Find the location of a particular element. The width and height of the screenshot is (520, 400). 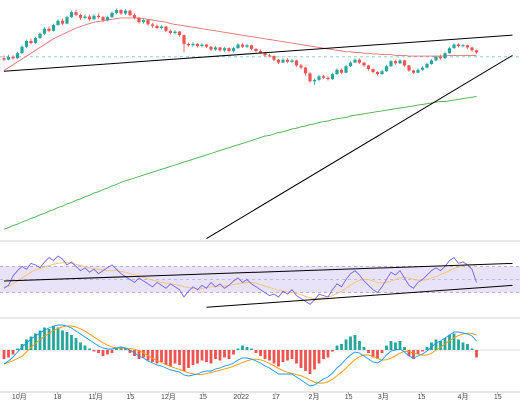

oscillator-trendline is located at coordinates (258, 272).